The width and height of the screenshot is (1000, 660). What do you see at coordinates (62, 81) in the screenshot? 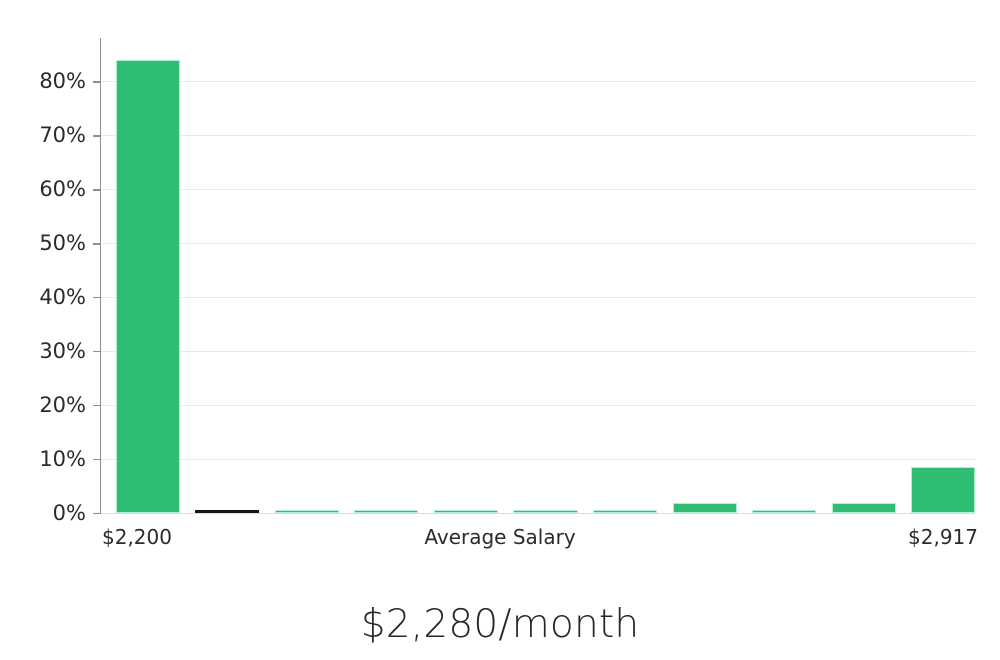
I see `y-tick-label-80: 80%` at bounding box center [62, 81].